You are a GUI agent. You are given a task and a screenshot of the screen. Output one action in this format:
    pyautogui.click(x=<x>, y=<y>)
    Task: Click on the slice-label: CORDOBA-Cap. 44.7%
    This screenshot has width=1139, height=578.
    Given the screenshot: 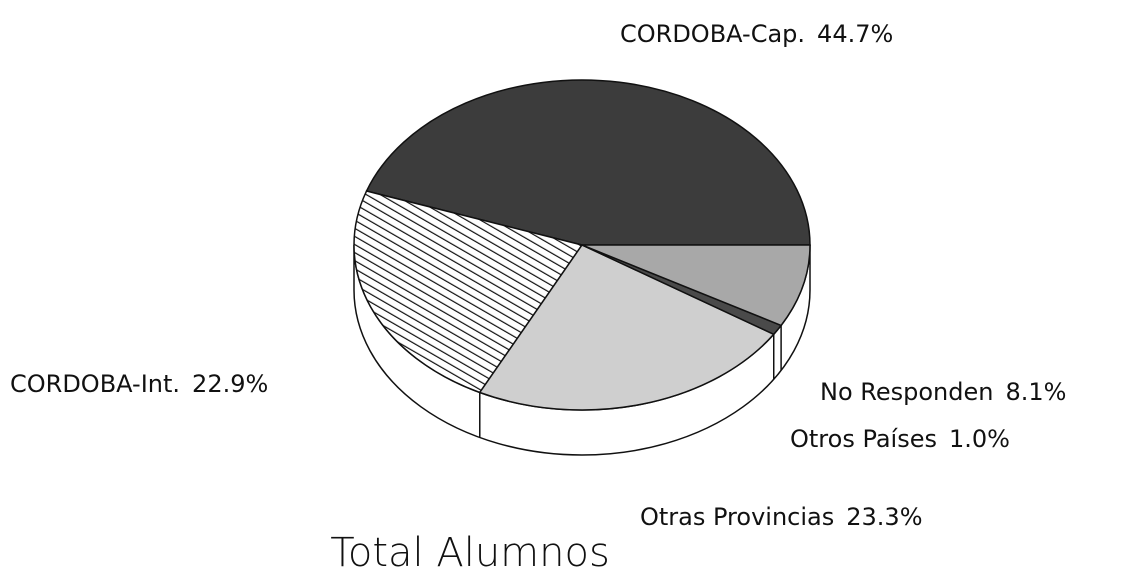 What is the action you would take?
    pyautogui.click(x=756, y=34)
    